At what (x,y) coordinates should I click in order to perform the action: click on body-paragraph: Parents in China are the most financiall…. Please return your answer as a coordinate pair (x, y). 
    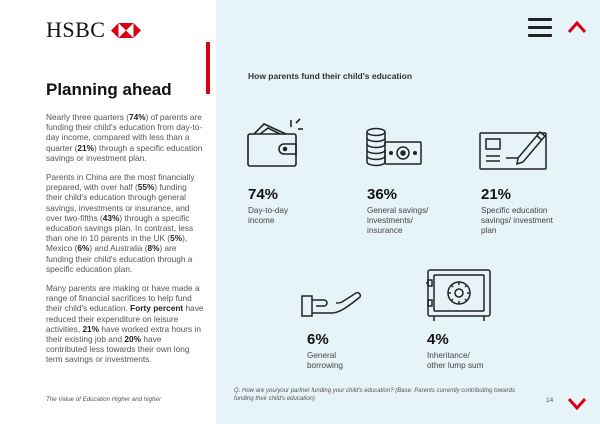
    Looking at the image, I should click on (120, 223).